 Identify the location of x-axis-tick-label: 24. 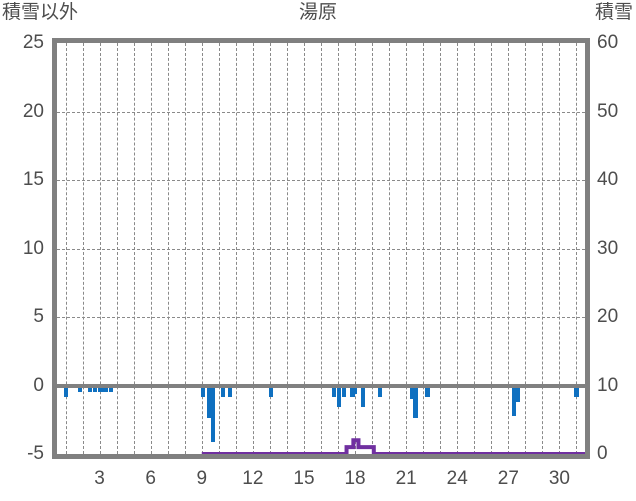
(457, 478).